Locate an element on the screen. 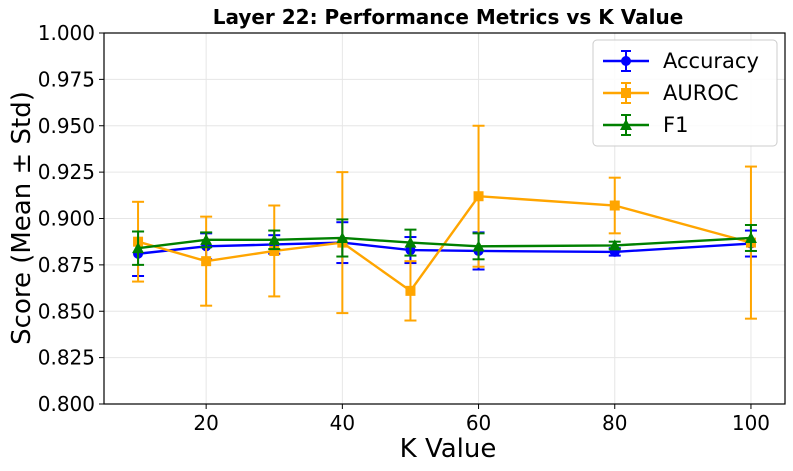 Image resolution: width=793 pixels, height=471 pixels. legend: Accuracy AUROC F1 is located at coordinates (685, 93).